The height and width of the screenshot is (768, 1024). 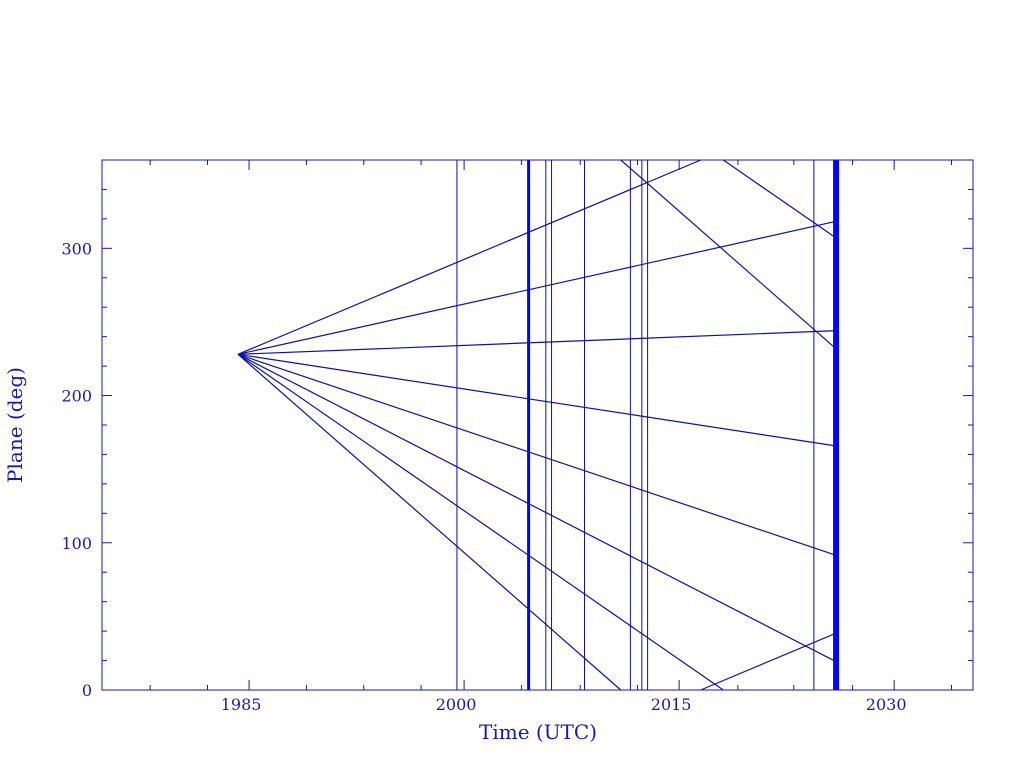 What do you see at coordinates (15, 425) in the screenshot?
I see `y-axis-label: Plane (deg)` at bounding box center [15, 425].